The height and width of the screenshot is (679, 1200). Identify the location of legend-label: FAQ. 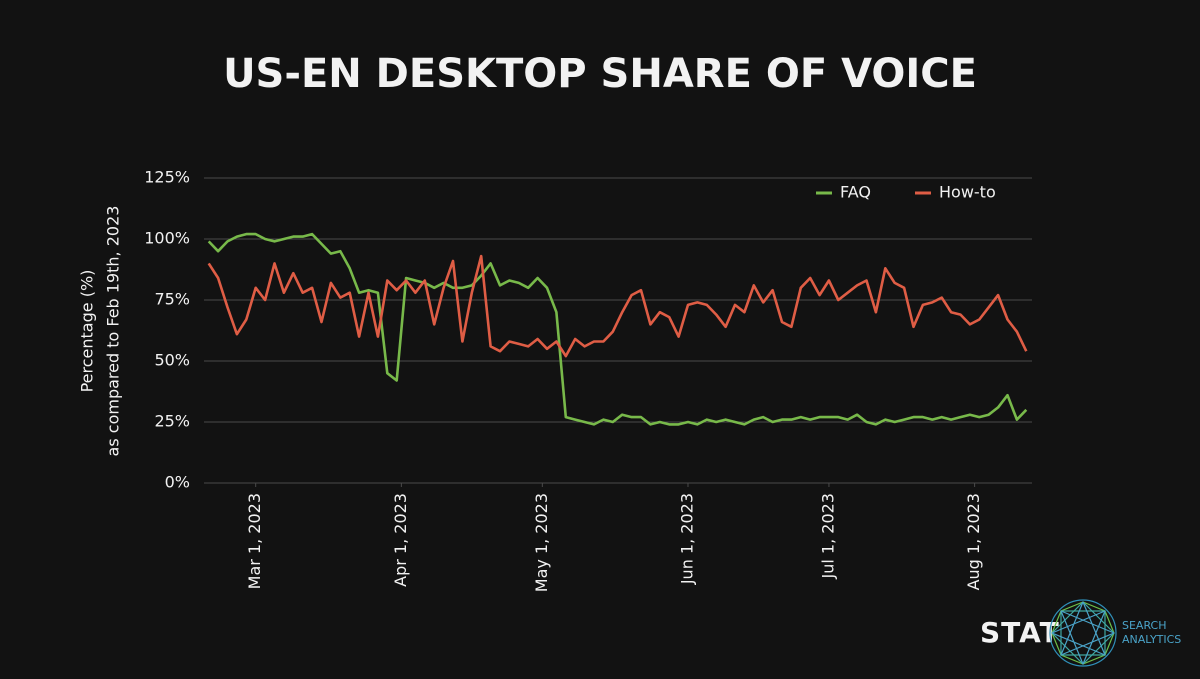
(855, 192).